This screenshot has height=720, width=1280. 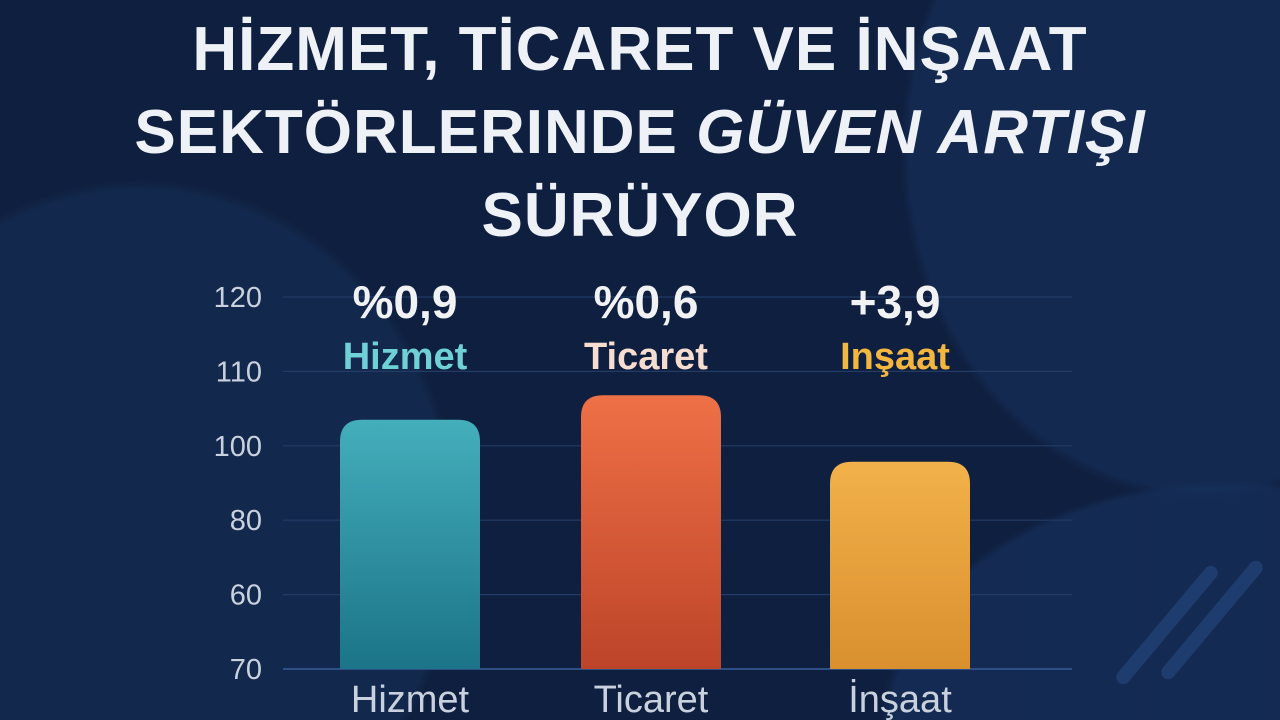 I want to click on y-tick-label: 60, so click(x=246, y=596).